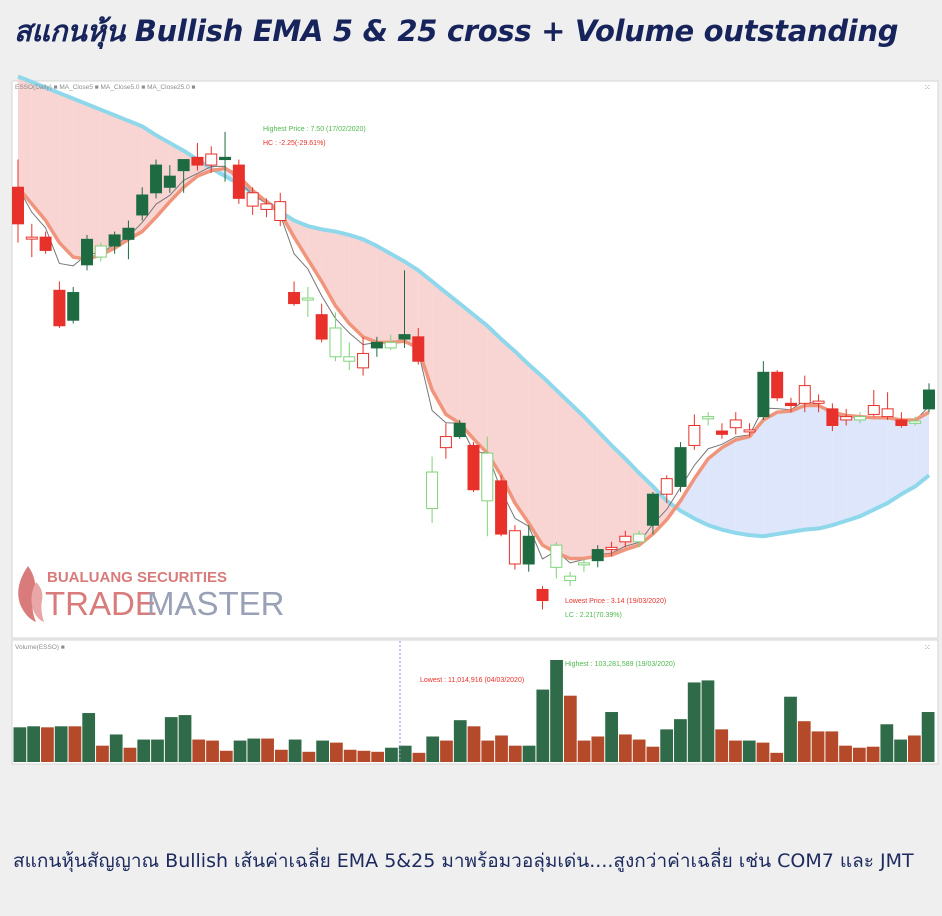 This screenshot has height=916, width=942. Describe the element at coordinates (615, 601) in the screenshot. I see `lowest-price-label: Lowest Price : 3.14 (19/03/2020)` at that location.